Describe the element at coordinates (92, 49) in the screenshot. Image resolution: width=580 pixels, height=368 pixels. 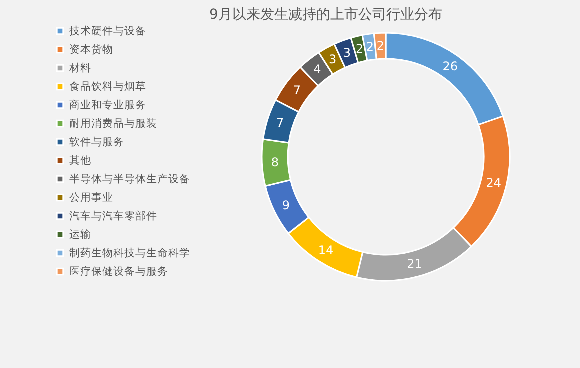
I see `legend-label: 资本货物` at that location.